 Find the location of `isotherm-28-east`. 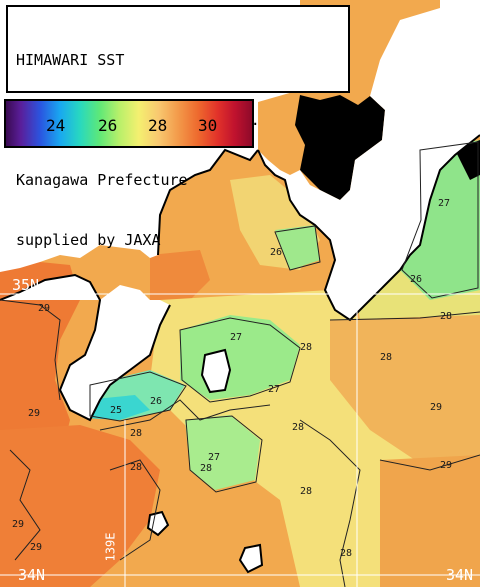

isotherm-28-east is located at coordinates (404, 316).